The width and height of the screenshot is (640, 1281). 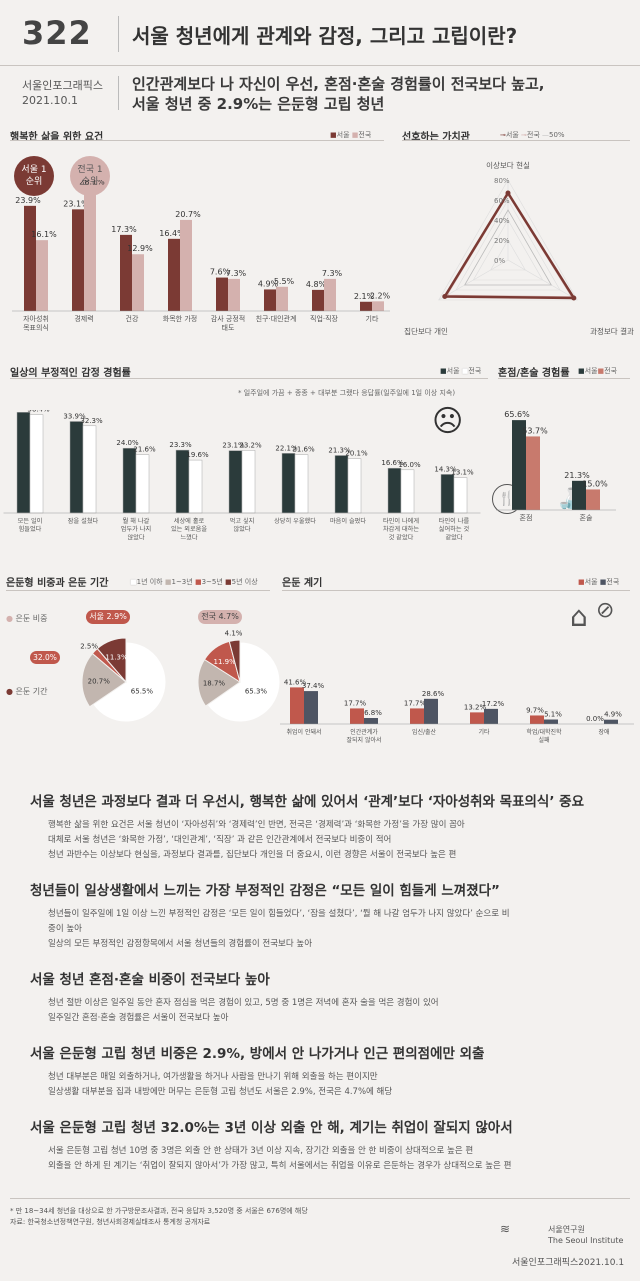 What do you see at coordinates (180, 318) in the screenshot?
I see `tick-label: 화목한 가정` at bounding box center [180, 318].